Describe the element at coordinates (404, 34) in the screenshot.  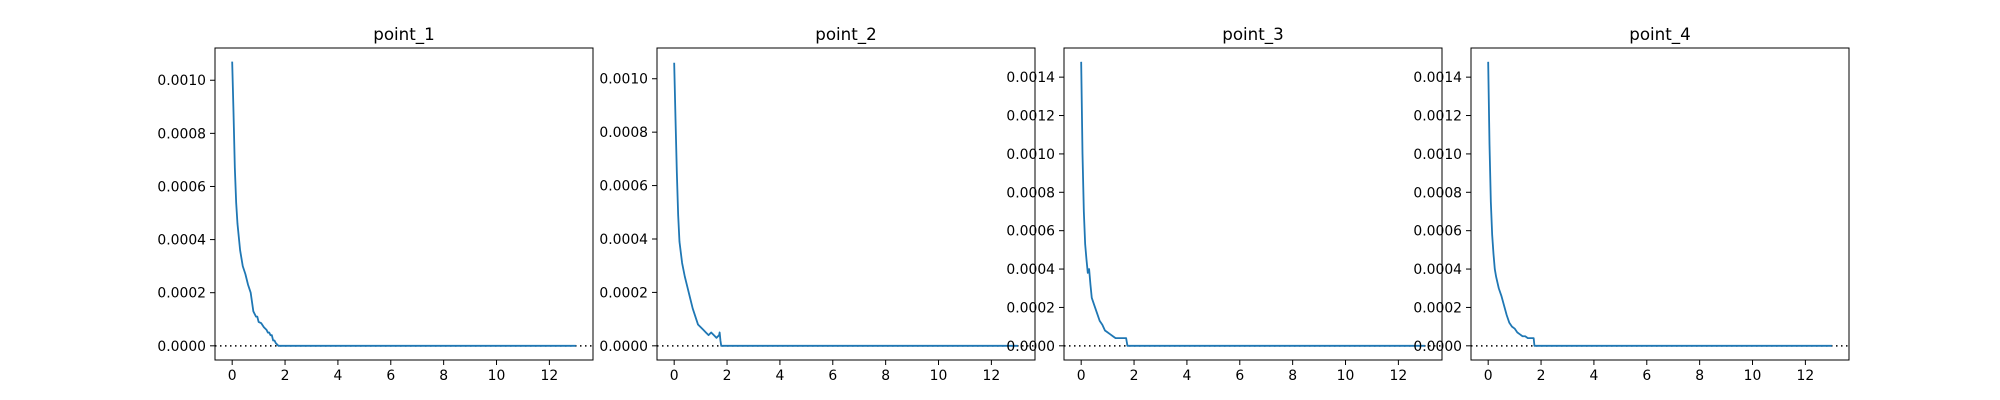
I see `panel-title: point_1` at that location.